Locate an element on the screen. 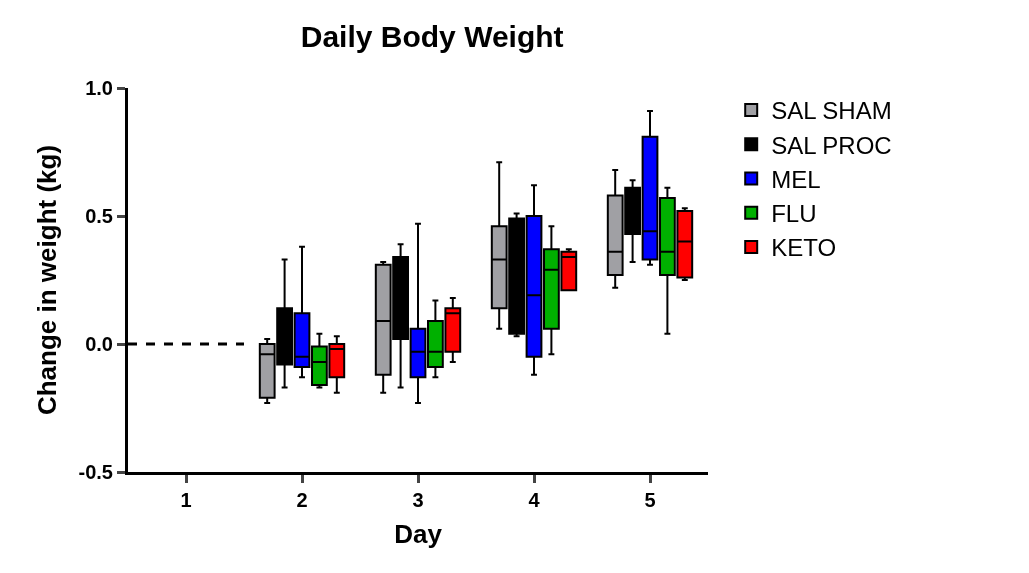 The height and width of the screenshot is (573, 1029). legend-label: FLU is located at coordinates (794, 214).